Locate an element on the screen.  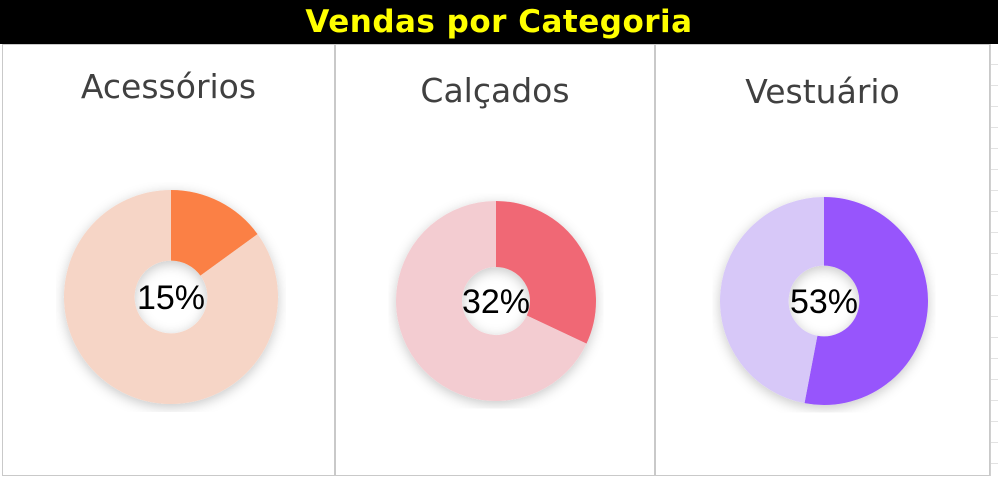
donut-chart: 53% is located at coordinates (824, 301).